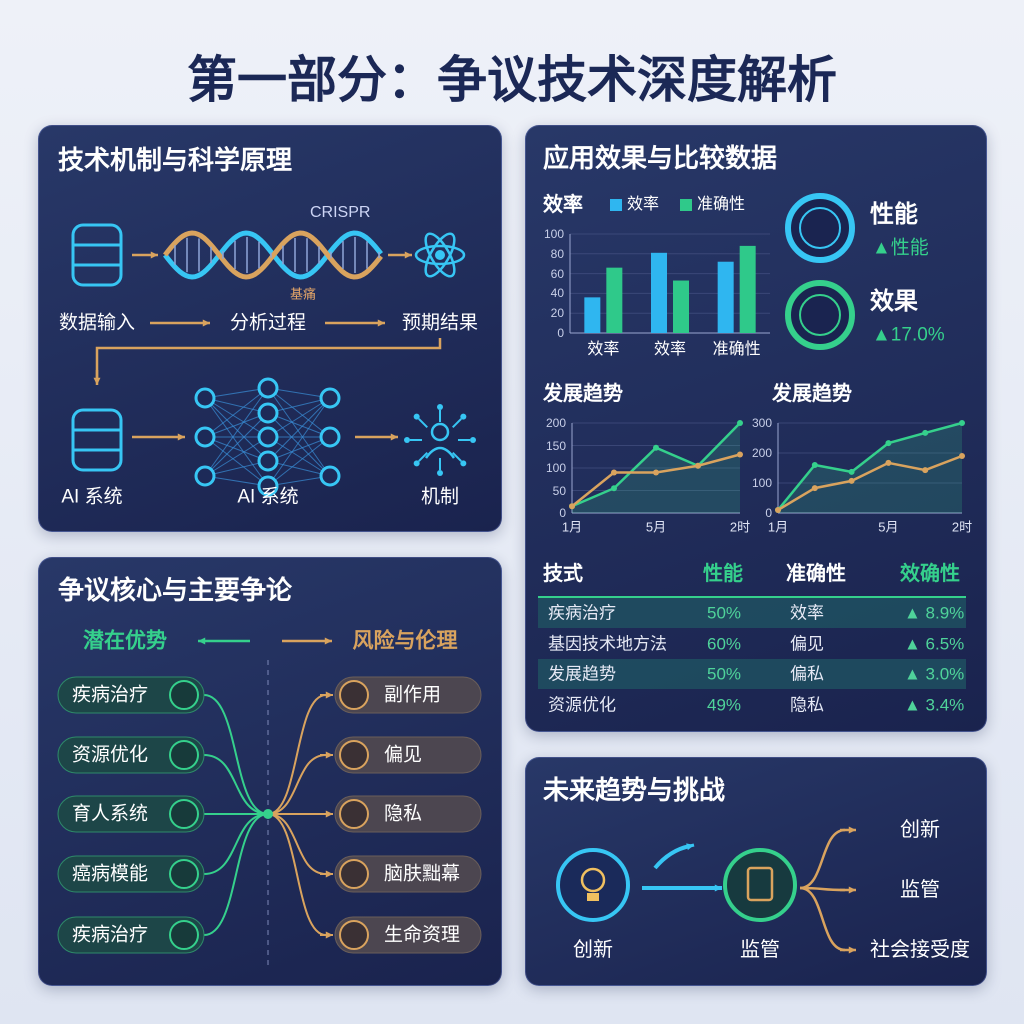  Describe the element at coordinates (822, 859) in the screenshot. I see `branch` at that location.